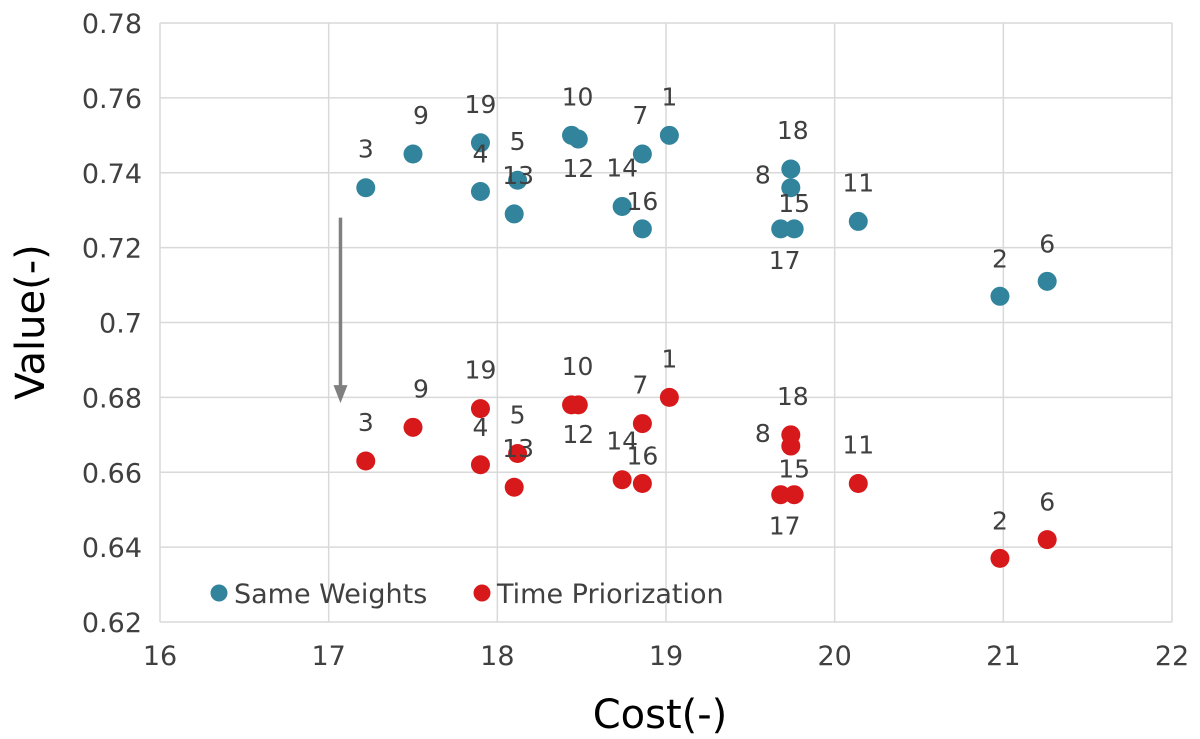 This screenshot has width=1200, height=739. Describe the element at coordinates (112, 398) in the screenshot. I see `y-tick-label: 0.68` at that location.